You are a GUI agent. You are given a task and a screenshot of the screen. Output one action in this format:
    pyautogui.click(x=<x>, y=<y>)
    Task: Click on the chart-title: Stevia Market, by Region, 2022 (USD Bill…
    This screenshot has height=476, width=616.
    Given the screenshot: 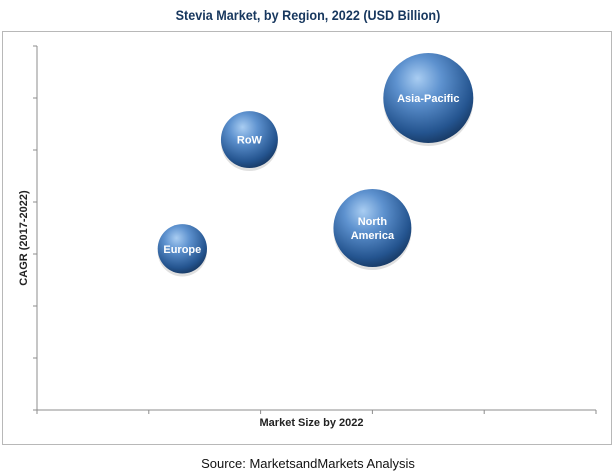 What is the action you would take?
    pyautogui.click(x=308, y=15)
    